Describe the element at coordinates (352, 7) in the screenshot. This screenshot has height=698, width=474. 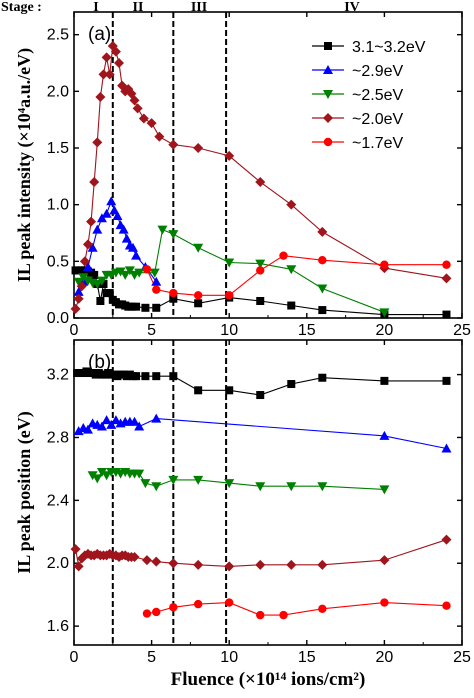
I see `stage-name: IV` at that location.